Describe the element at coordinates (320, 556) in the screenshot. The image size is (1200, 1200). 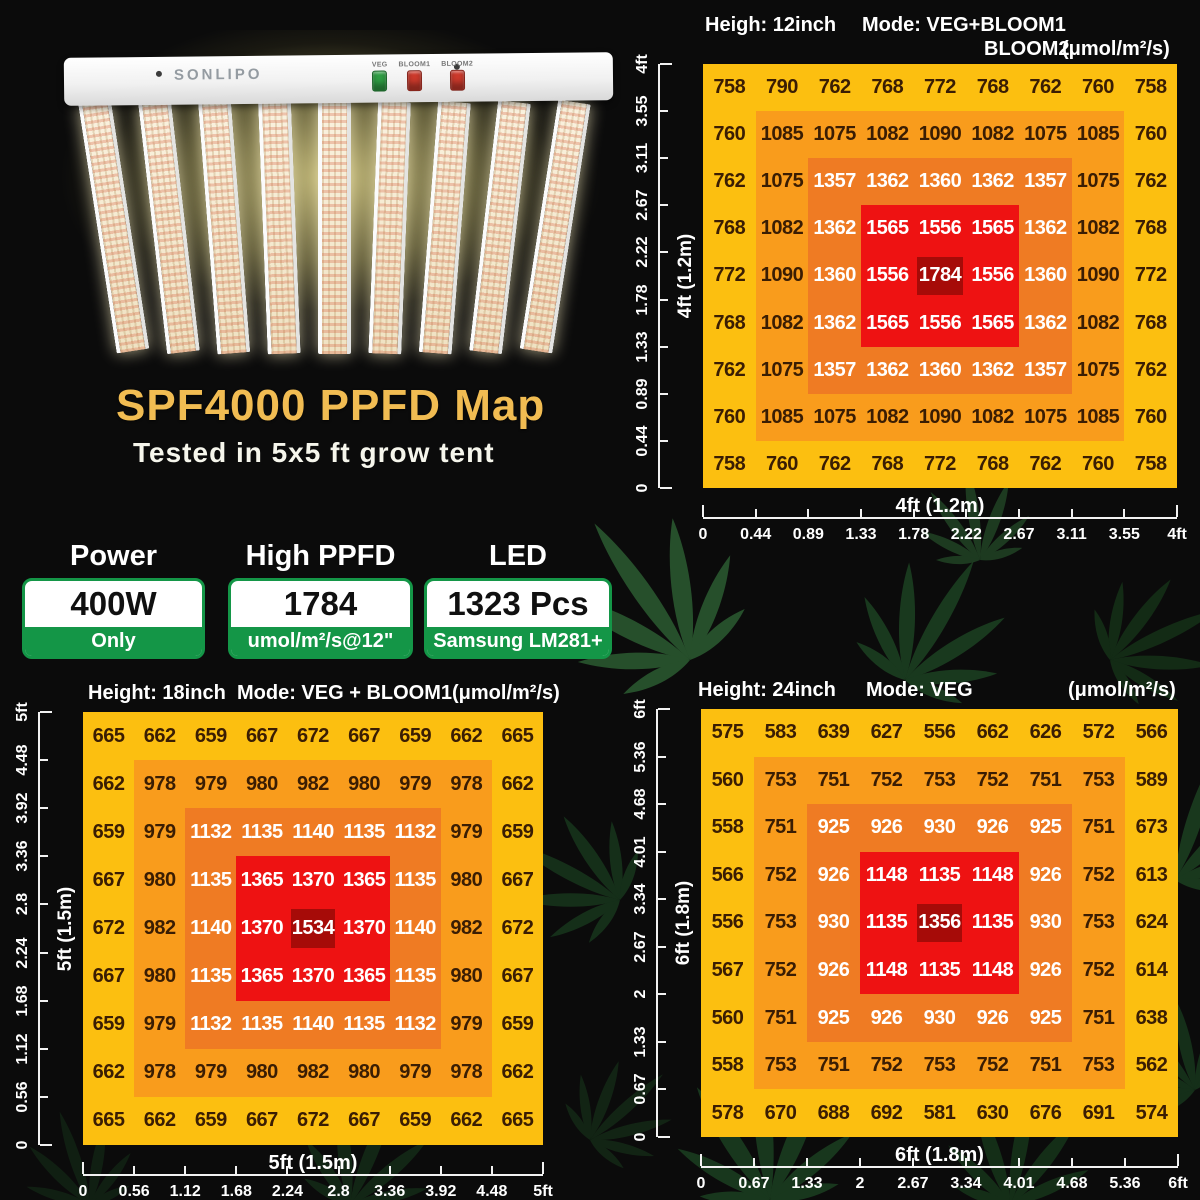
I see `ppfd-badge-title: High PPFD` at that location.